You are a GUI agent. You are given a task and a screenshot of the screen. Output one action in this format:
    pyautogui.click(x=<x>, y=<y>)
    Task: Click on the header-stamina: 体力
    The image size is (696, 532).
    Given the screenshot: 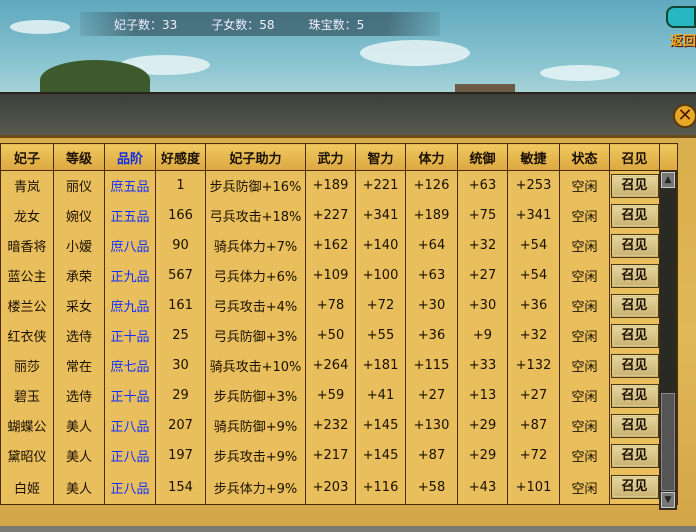 What is the action you would take?
    pyautogui.click(x=431, y=157)
    